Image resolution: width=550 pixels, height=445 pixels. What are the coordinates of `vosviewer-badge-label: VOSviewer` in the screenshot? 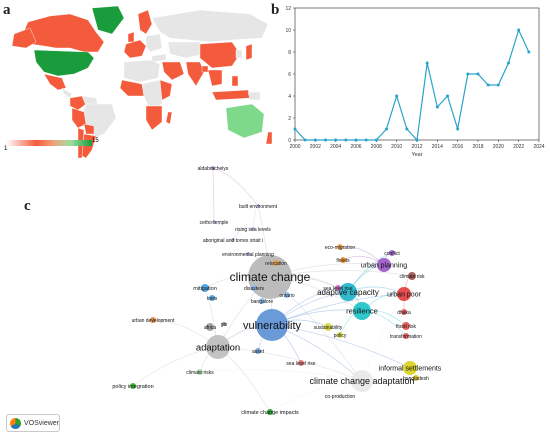 It's located at (41, 423).